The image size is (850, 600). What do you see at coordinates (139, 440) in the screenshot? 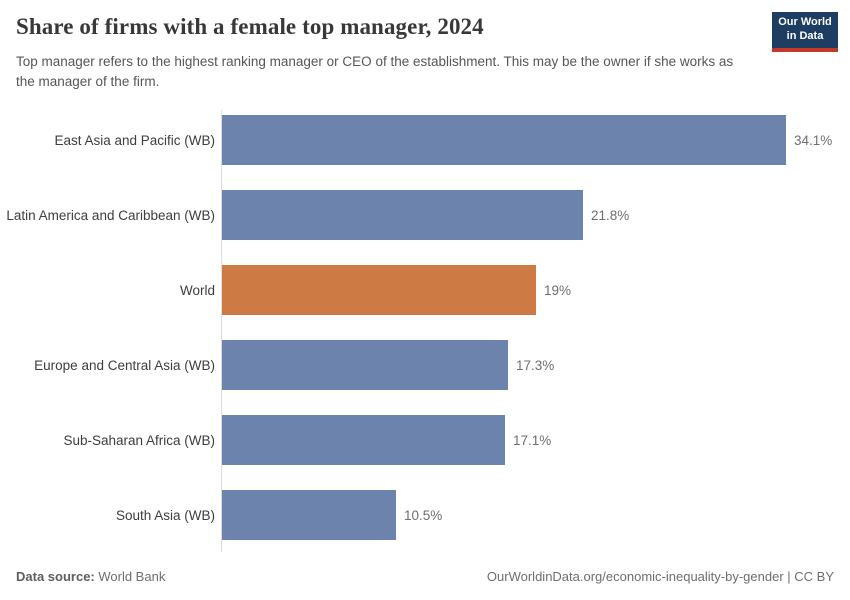
I see `category-label-sub-saharan-africa-wb: Sub-Saharan Africa (WB)` at bounding box center [139, 440].